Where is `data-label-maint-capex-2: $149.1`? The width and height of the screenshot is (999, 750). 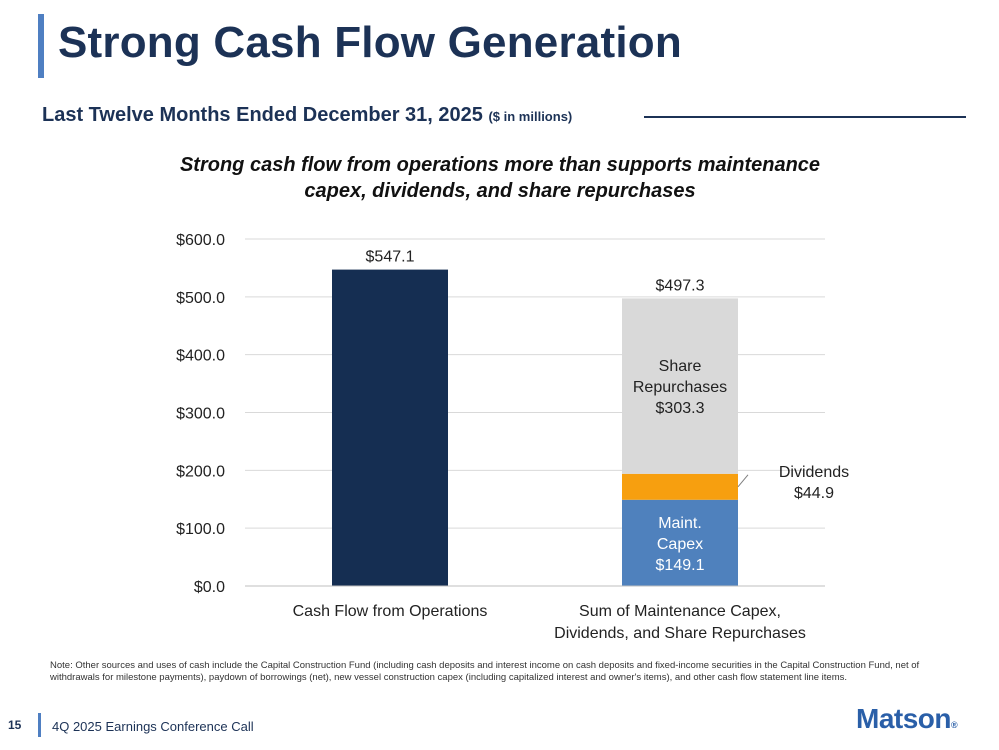
data-label-maint-capex-2: $149.1 is located at coordinates (680, 565).